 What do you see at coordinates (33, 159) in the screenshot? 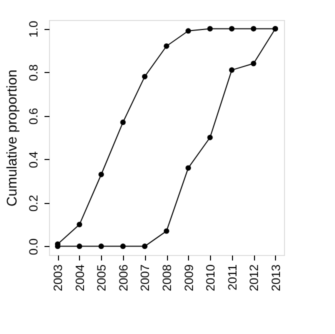
I see `y-tick-label: 0.4` at bounding box center [33, 159].